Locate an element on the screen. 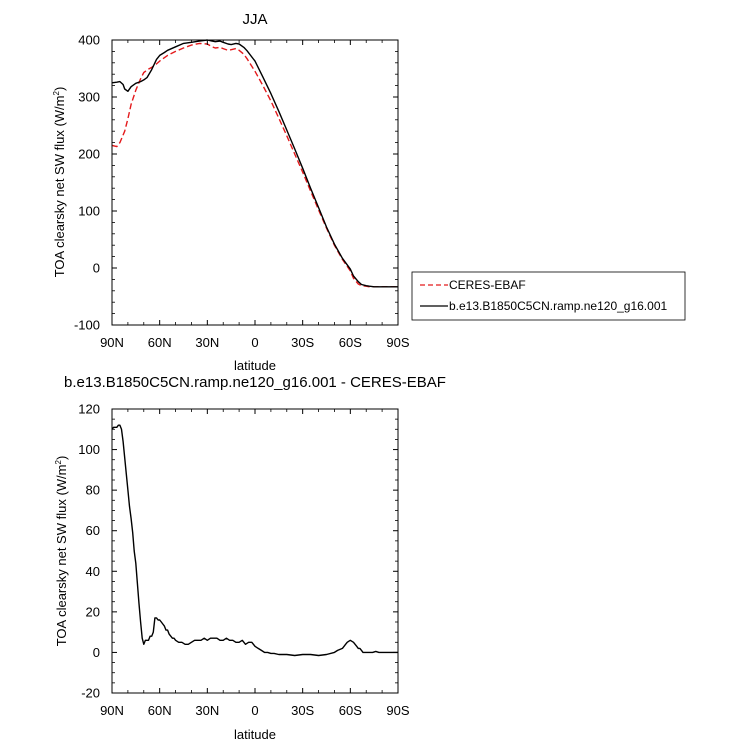 This screenshot has width=733, height=745. top-y-tick-label: 100 is located at coordinates (89, 211).